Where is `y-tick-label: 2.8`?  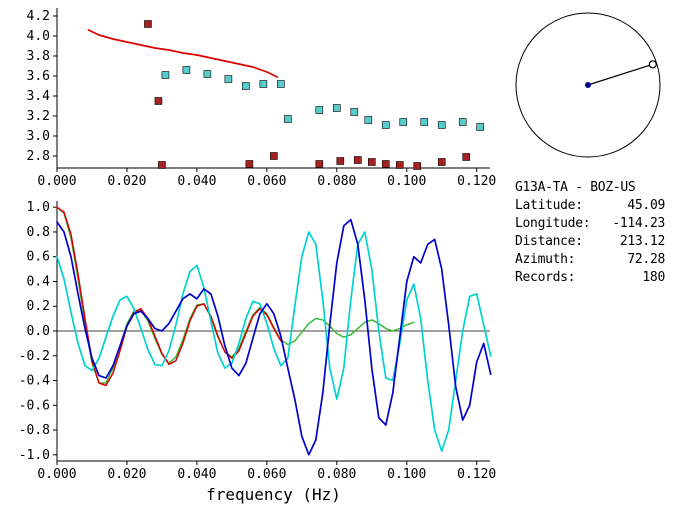 y-tick-label: 2.8 is located at coordinates (38, 156).